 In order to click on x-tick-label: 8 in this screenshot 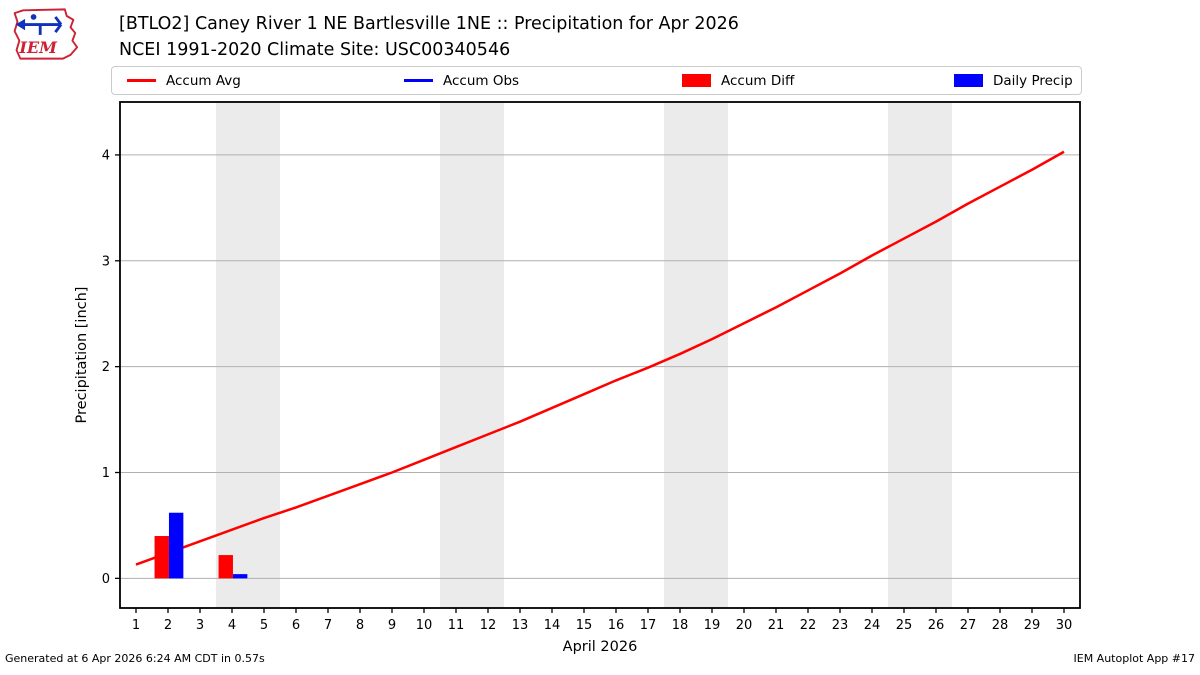, I will do `click(360, 625)`.